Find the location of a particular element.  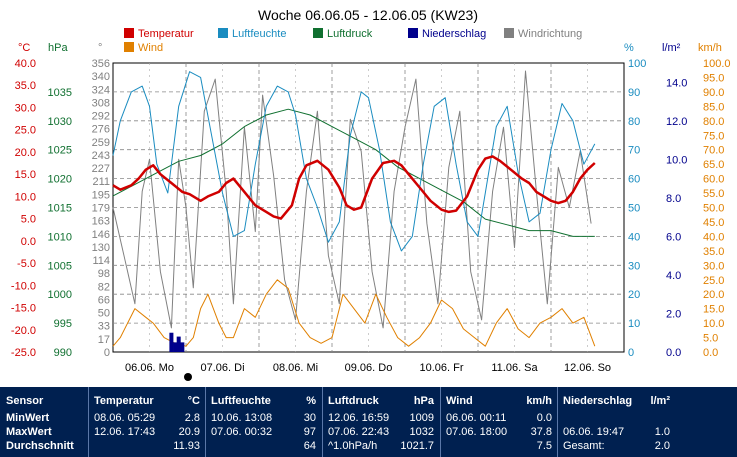

legend-label: Wind is located at coordinates (150, 48).